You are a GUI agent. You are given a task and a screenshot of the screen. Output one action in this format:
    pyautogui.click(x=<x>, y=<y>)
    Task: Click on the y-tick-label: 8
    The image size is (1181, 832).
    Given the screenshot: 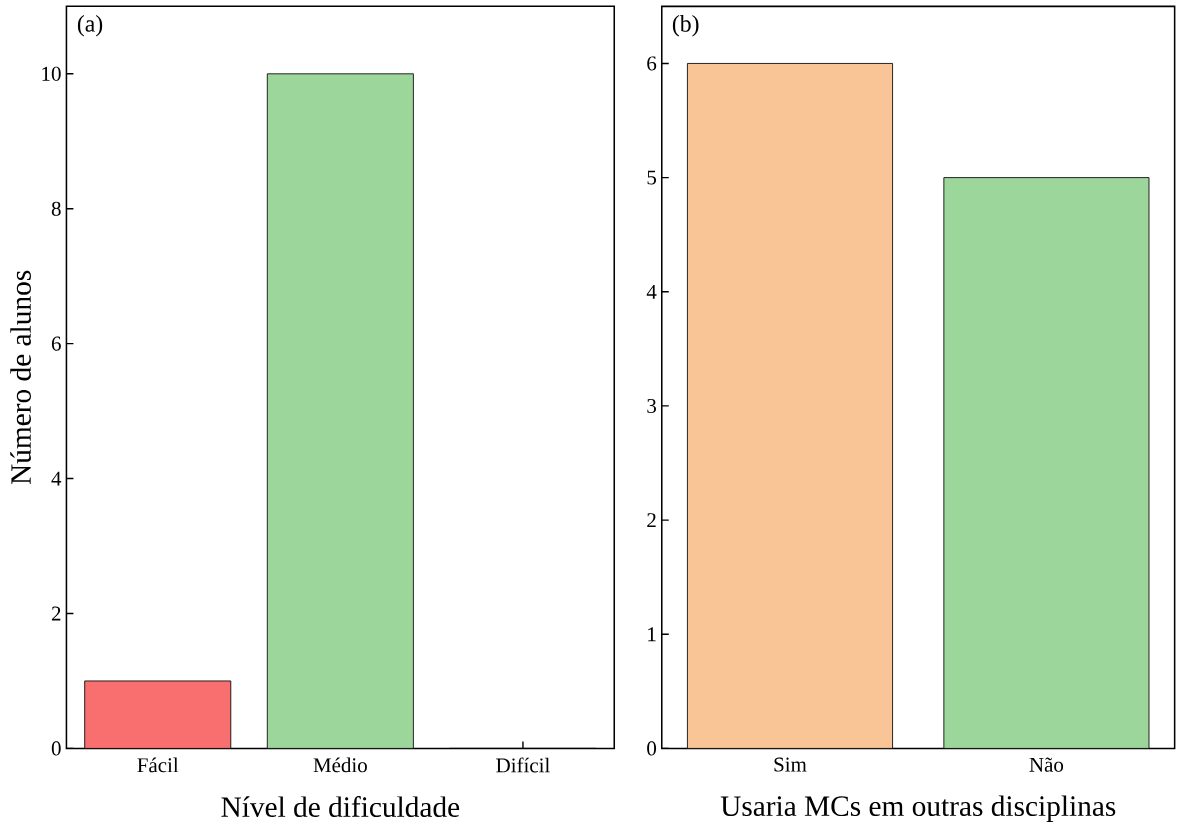 What is the action you would take?
    pyautogui.click(x=56, y=208)
    